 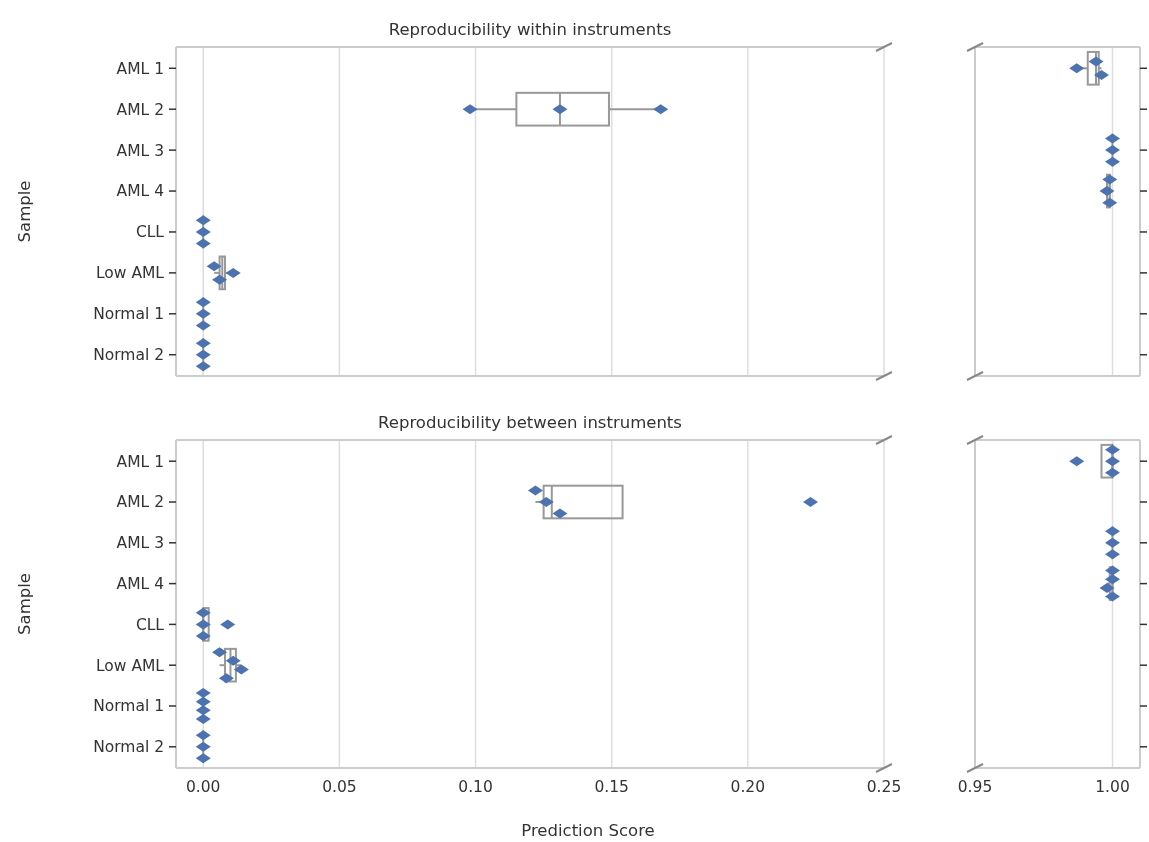 I want to click on x-tick-label: 0.05, so click(x=339, y=787).